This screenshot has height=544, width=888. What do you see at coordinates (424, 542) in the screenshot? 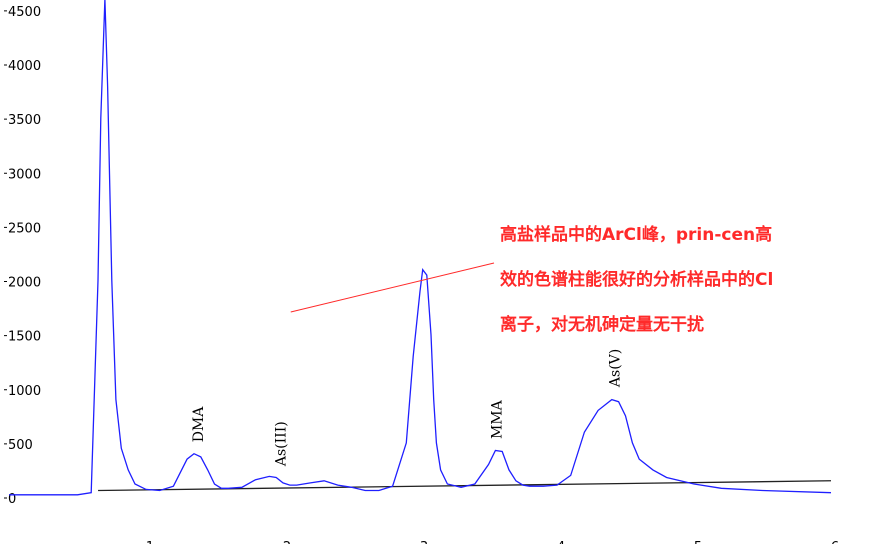
I see `x-tick-label: 3` at bounding box center [424, 542].